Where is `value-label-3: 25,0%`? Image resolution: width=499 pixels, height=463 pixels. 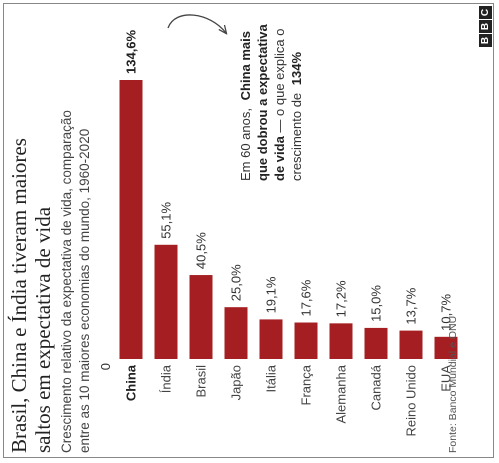 value-label-3: 25,0% is located at coordinates (236, 282).